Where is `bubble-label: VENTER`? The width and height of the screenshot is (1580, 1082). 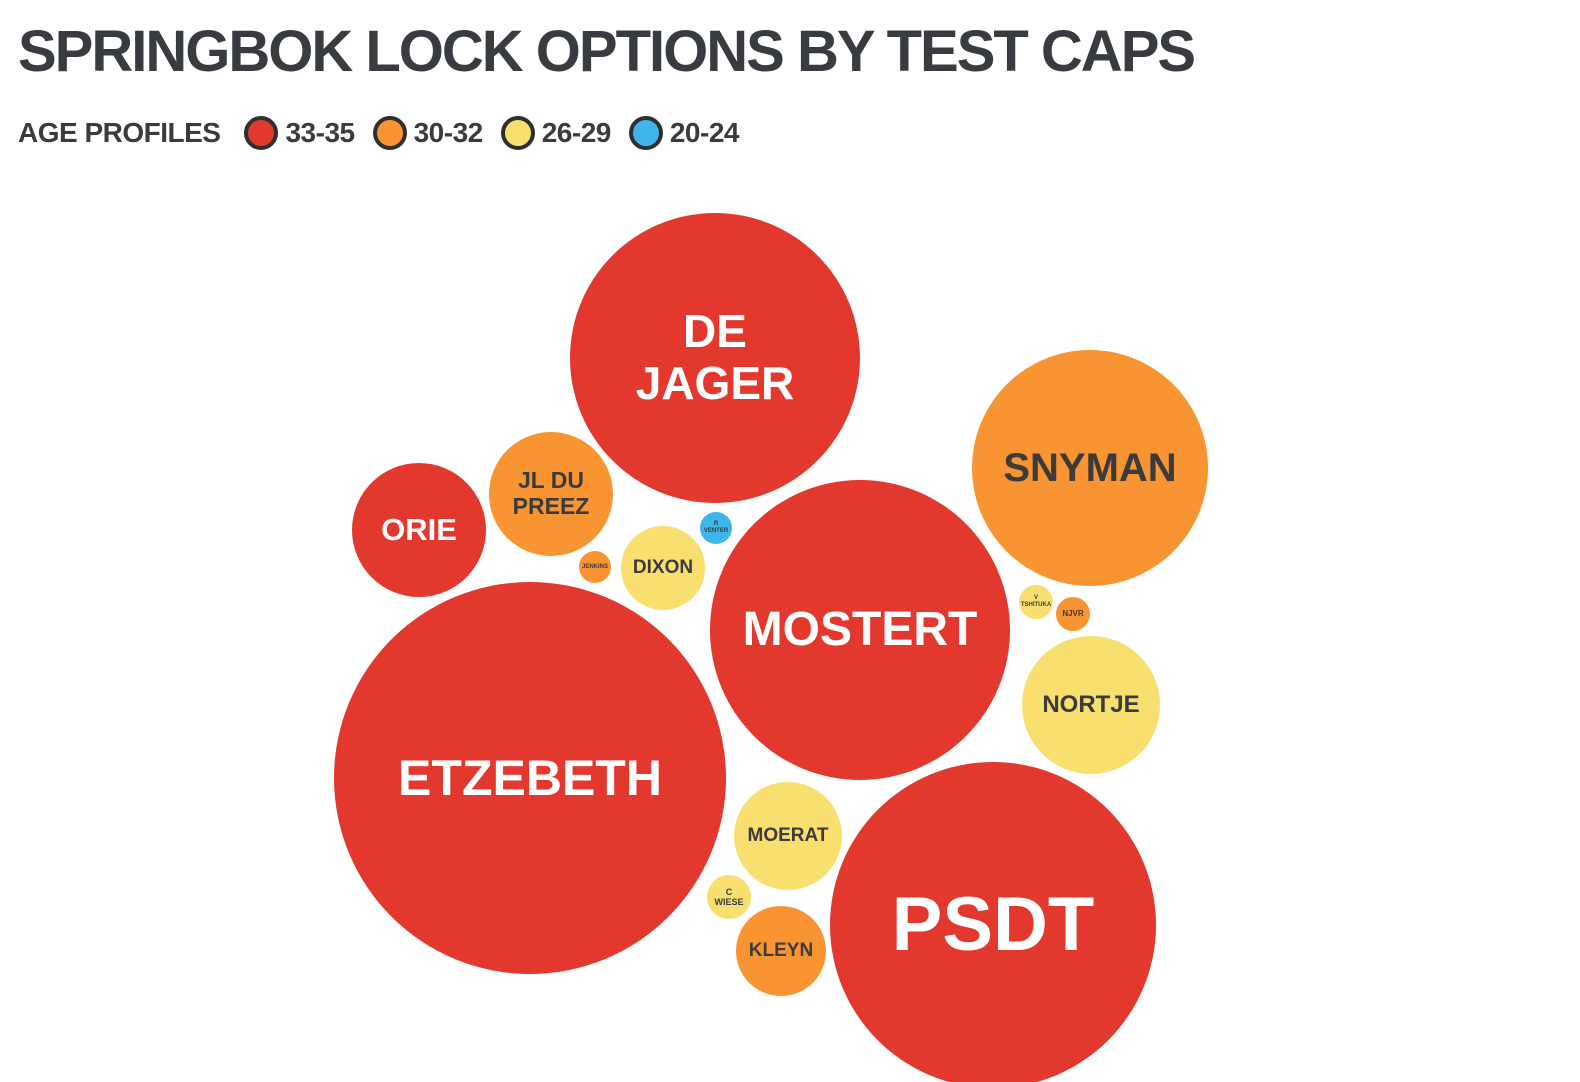 bubble-label: VENTER is located at coordinates (716, 531).